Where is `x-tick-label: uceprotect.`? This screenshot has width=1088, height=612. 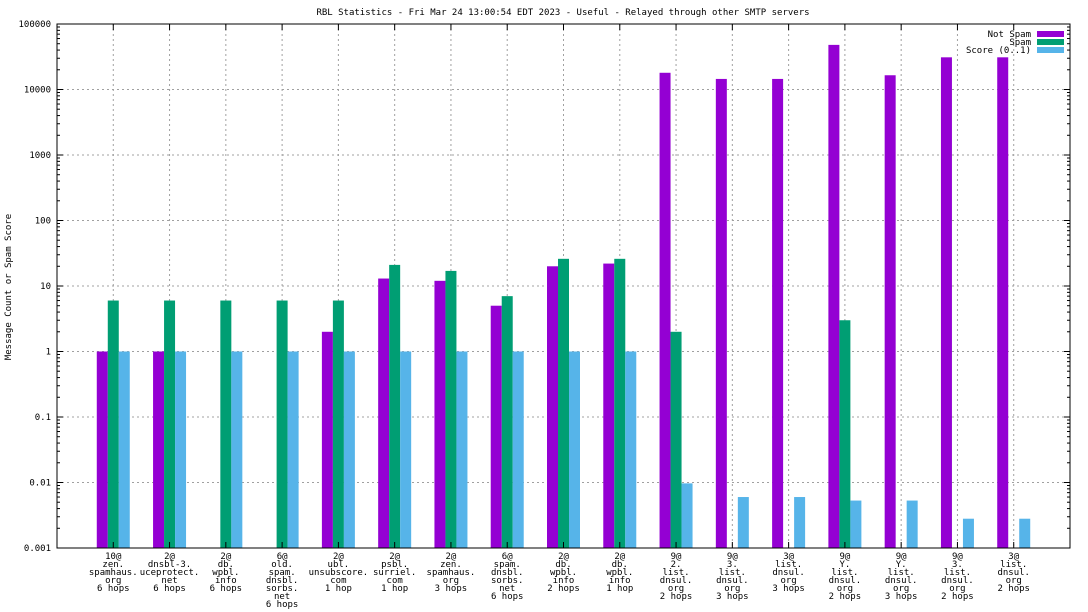 x-tick-label: uceprotect. is located at coordinates (170, 573).